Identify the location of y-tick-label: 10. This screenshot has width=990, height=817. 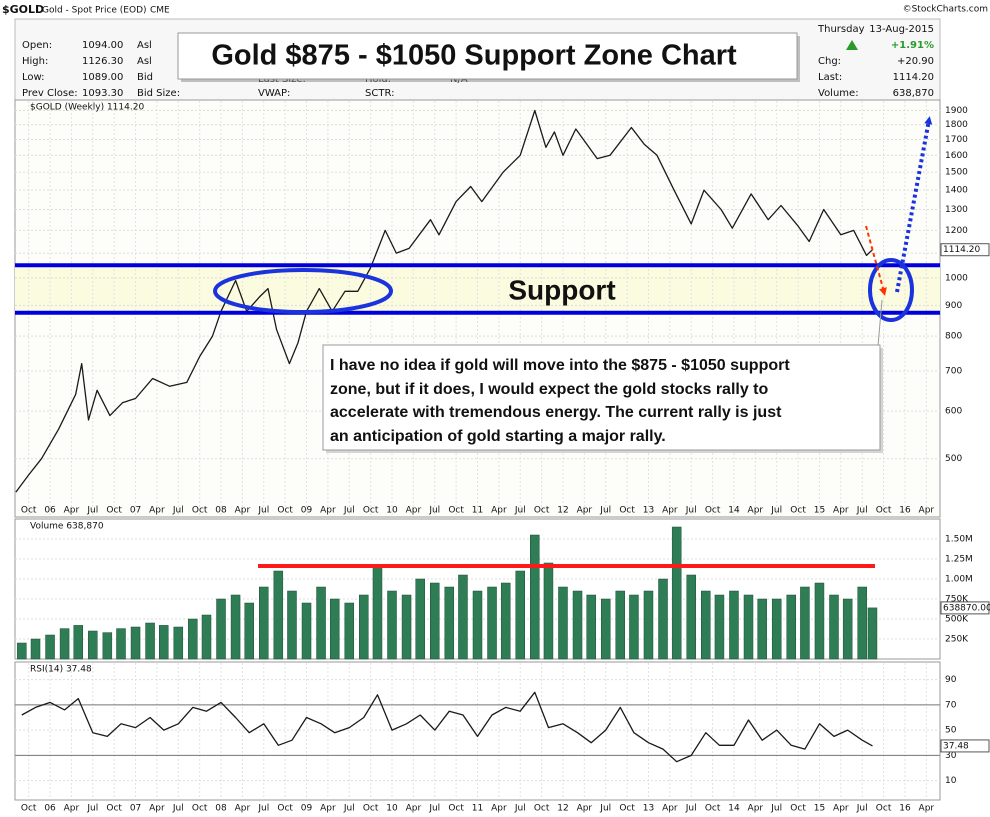
(951, 781).